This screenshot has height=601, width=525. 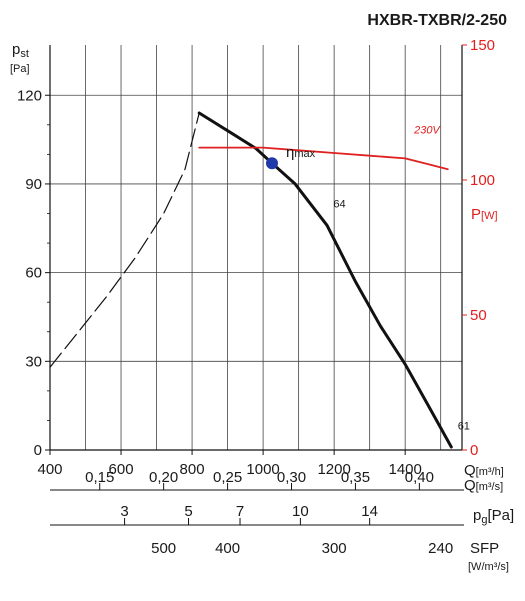 I want to click on svg-text: Q[m³/h], so click(x=484, y=470).